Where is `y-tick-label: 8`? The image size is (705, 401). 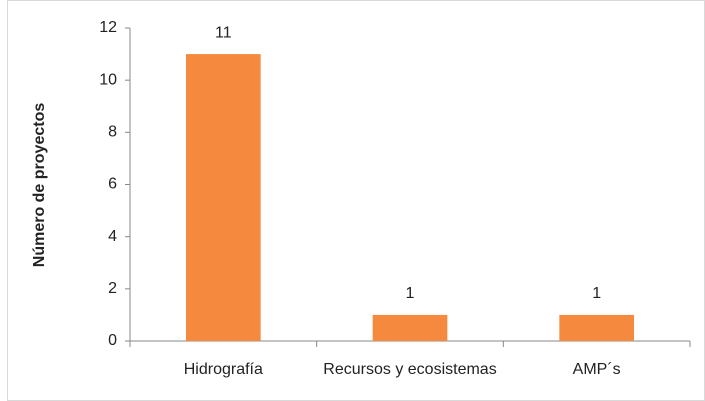
y-tick-label: 8 is located at coordinates (112, 132).